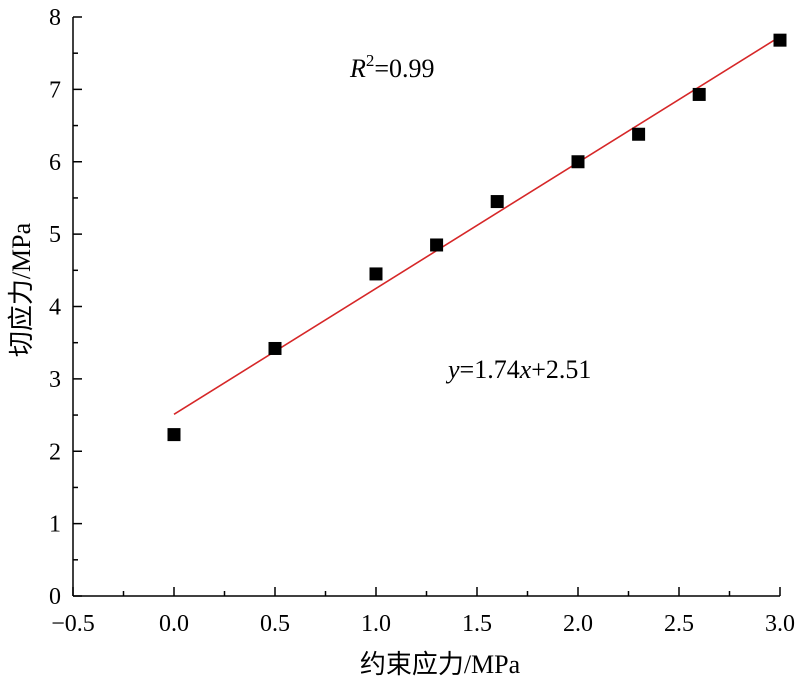 This screenshot has width=807, height=691. What do you see at coordinates (55, 525) in the screenshot?
I see `y-tick-label: 1` at bounding box center [55, 525].